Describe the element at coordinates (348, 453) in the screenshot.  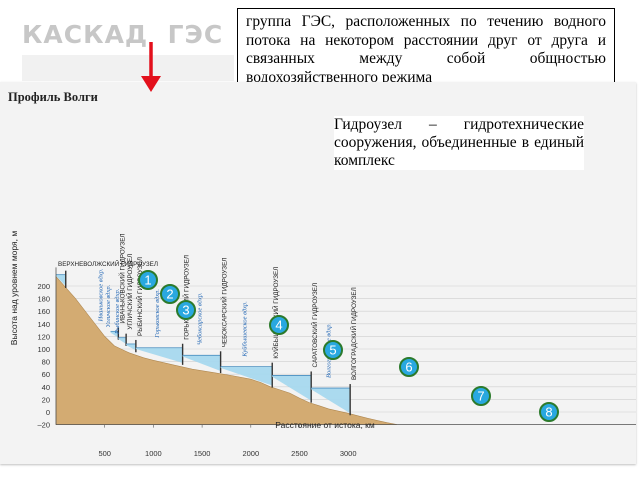
I see `x-tick-label: 3000` at that location.